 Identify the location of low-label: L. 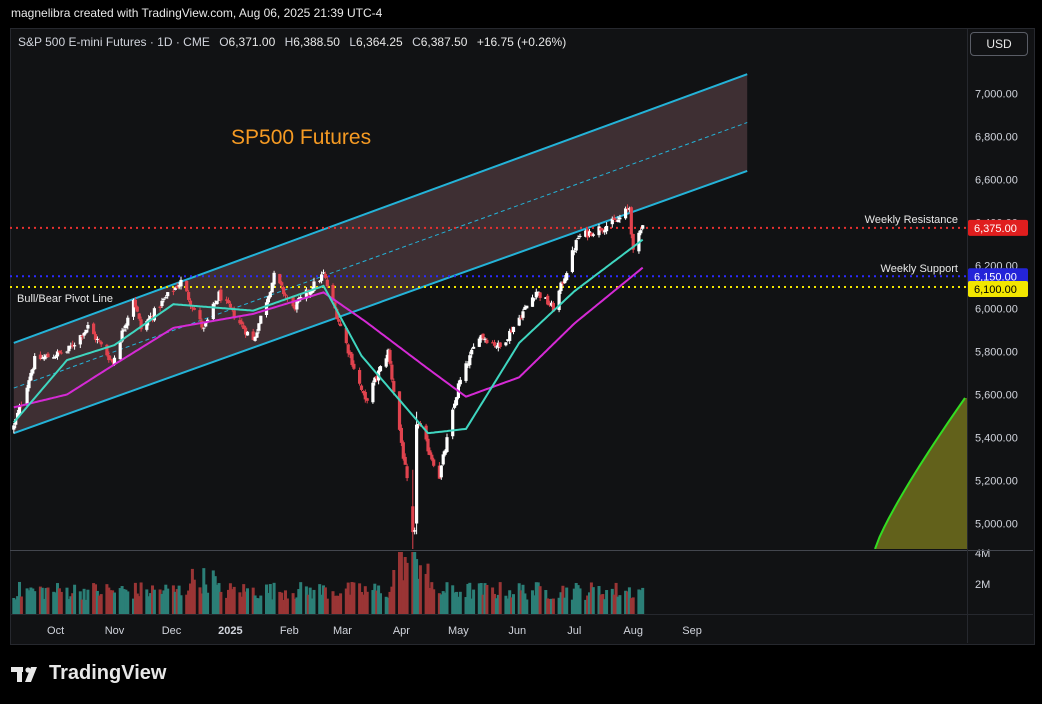
(353, 42).